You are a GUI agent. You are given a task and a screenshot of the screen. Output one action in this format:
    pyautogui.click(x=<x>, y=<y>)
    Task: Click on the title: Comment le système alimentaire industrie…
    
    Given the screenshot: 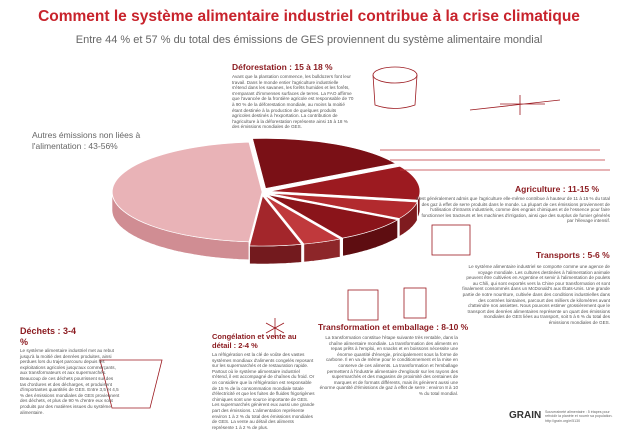 What is the action you would take?
    pyautogui.click(x=309, y=16)
    